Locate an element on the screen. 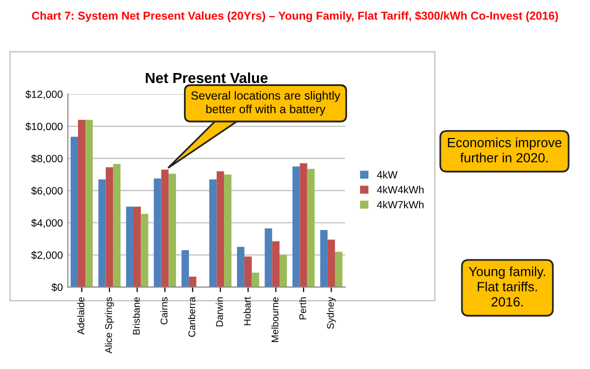 This screenshot has height=369, width=590. x-tick-label: Sydney is located at coordinates (331, 312).